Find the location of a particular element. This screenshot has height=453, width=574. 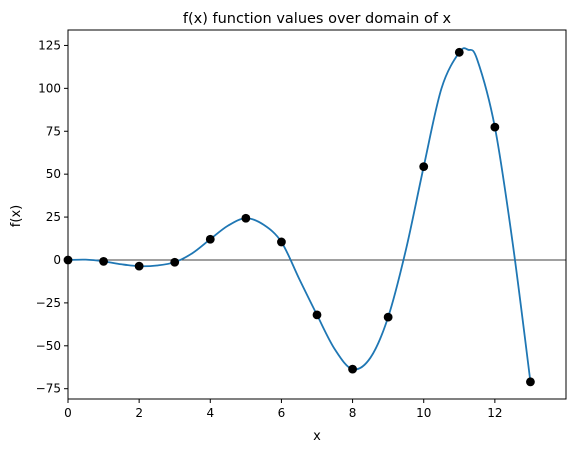

y-tick-label: 25 is located at coordinates (53, 217).